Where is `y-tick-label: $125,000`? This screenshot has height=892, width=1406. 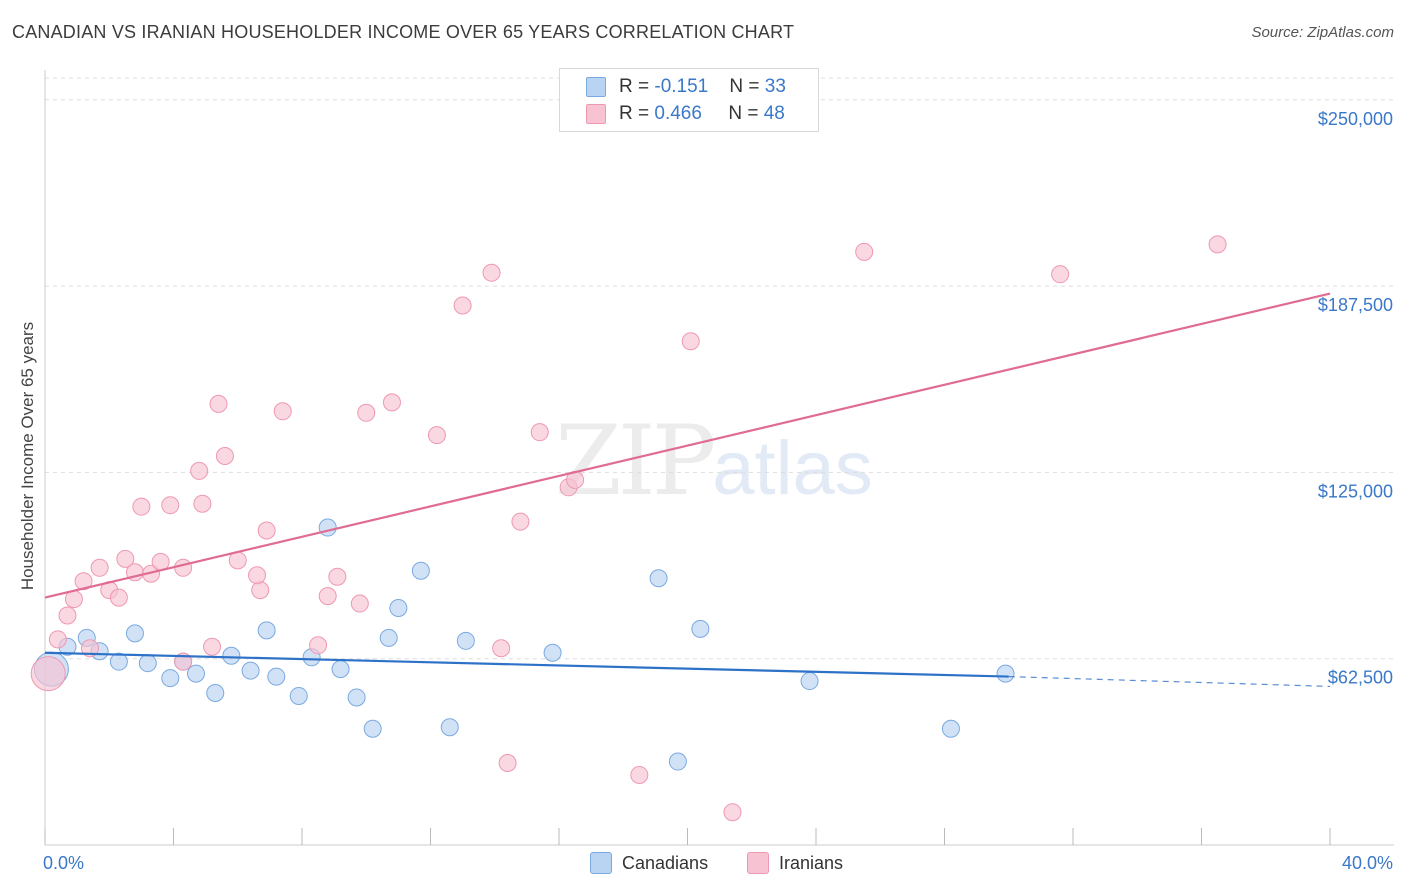
y-tick-label: $125,000 is located at coordinates (1355, 491).